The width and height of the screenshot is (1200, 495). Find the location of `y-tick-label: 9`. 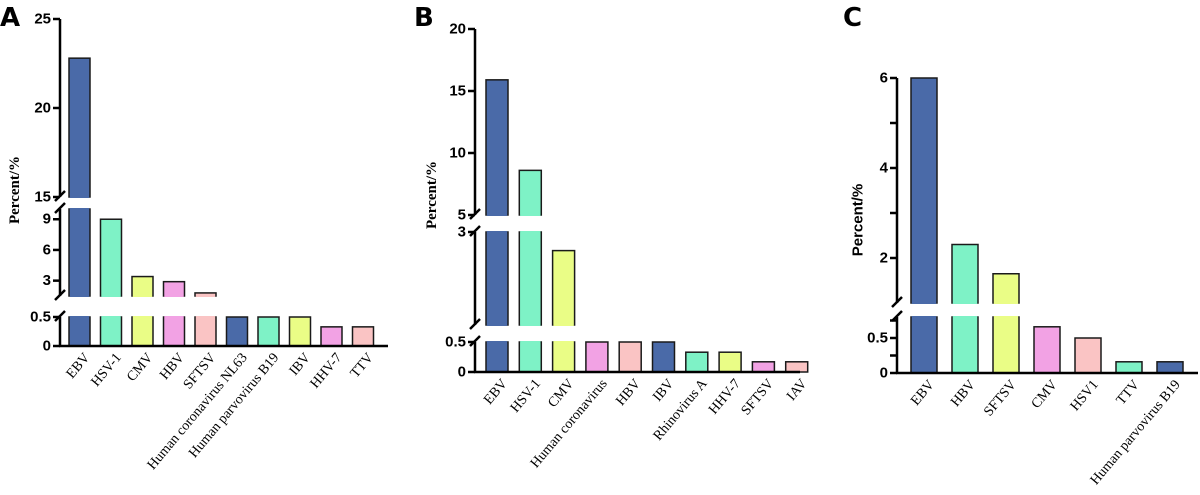

y-tick-label: 9 is located at coordinates (47, 219).